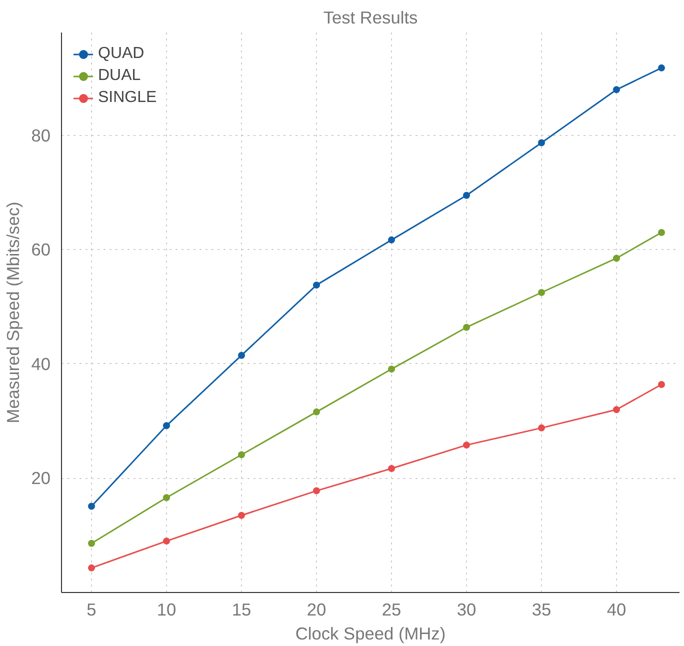  What do you see at coordinates (316, 610) in the screenshot?
I see `x-tick-label: 20` at bounding box center [316, 610].